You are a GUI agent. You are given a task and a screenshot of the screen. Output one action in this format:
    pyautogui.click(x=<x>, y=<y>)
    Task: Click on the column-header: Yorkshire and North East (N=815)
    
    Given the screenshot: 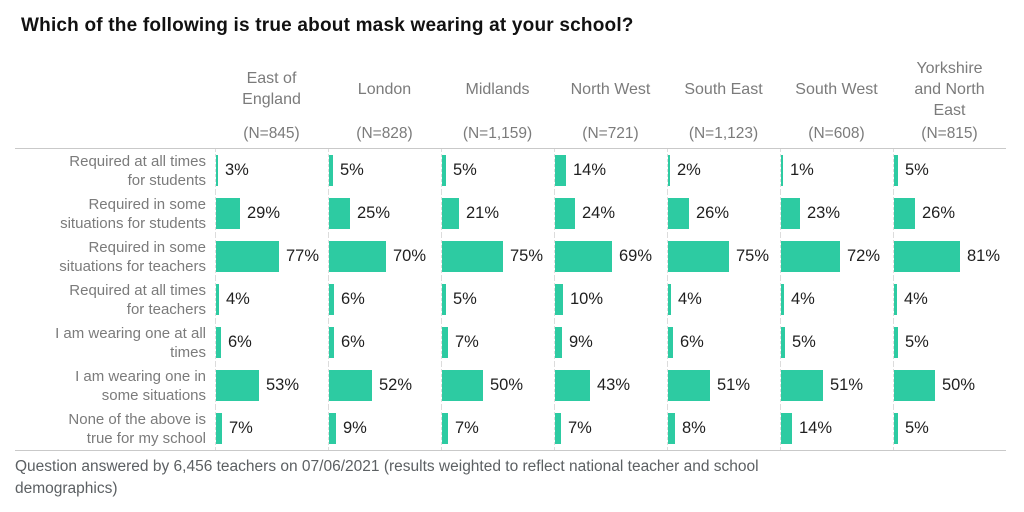 What is the action you would take?
    pyautogui.click(x=949, y=103)
    